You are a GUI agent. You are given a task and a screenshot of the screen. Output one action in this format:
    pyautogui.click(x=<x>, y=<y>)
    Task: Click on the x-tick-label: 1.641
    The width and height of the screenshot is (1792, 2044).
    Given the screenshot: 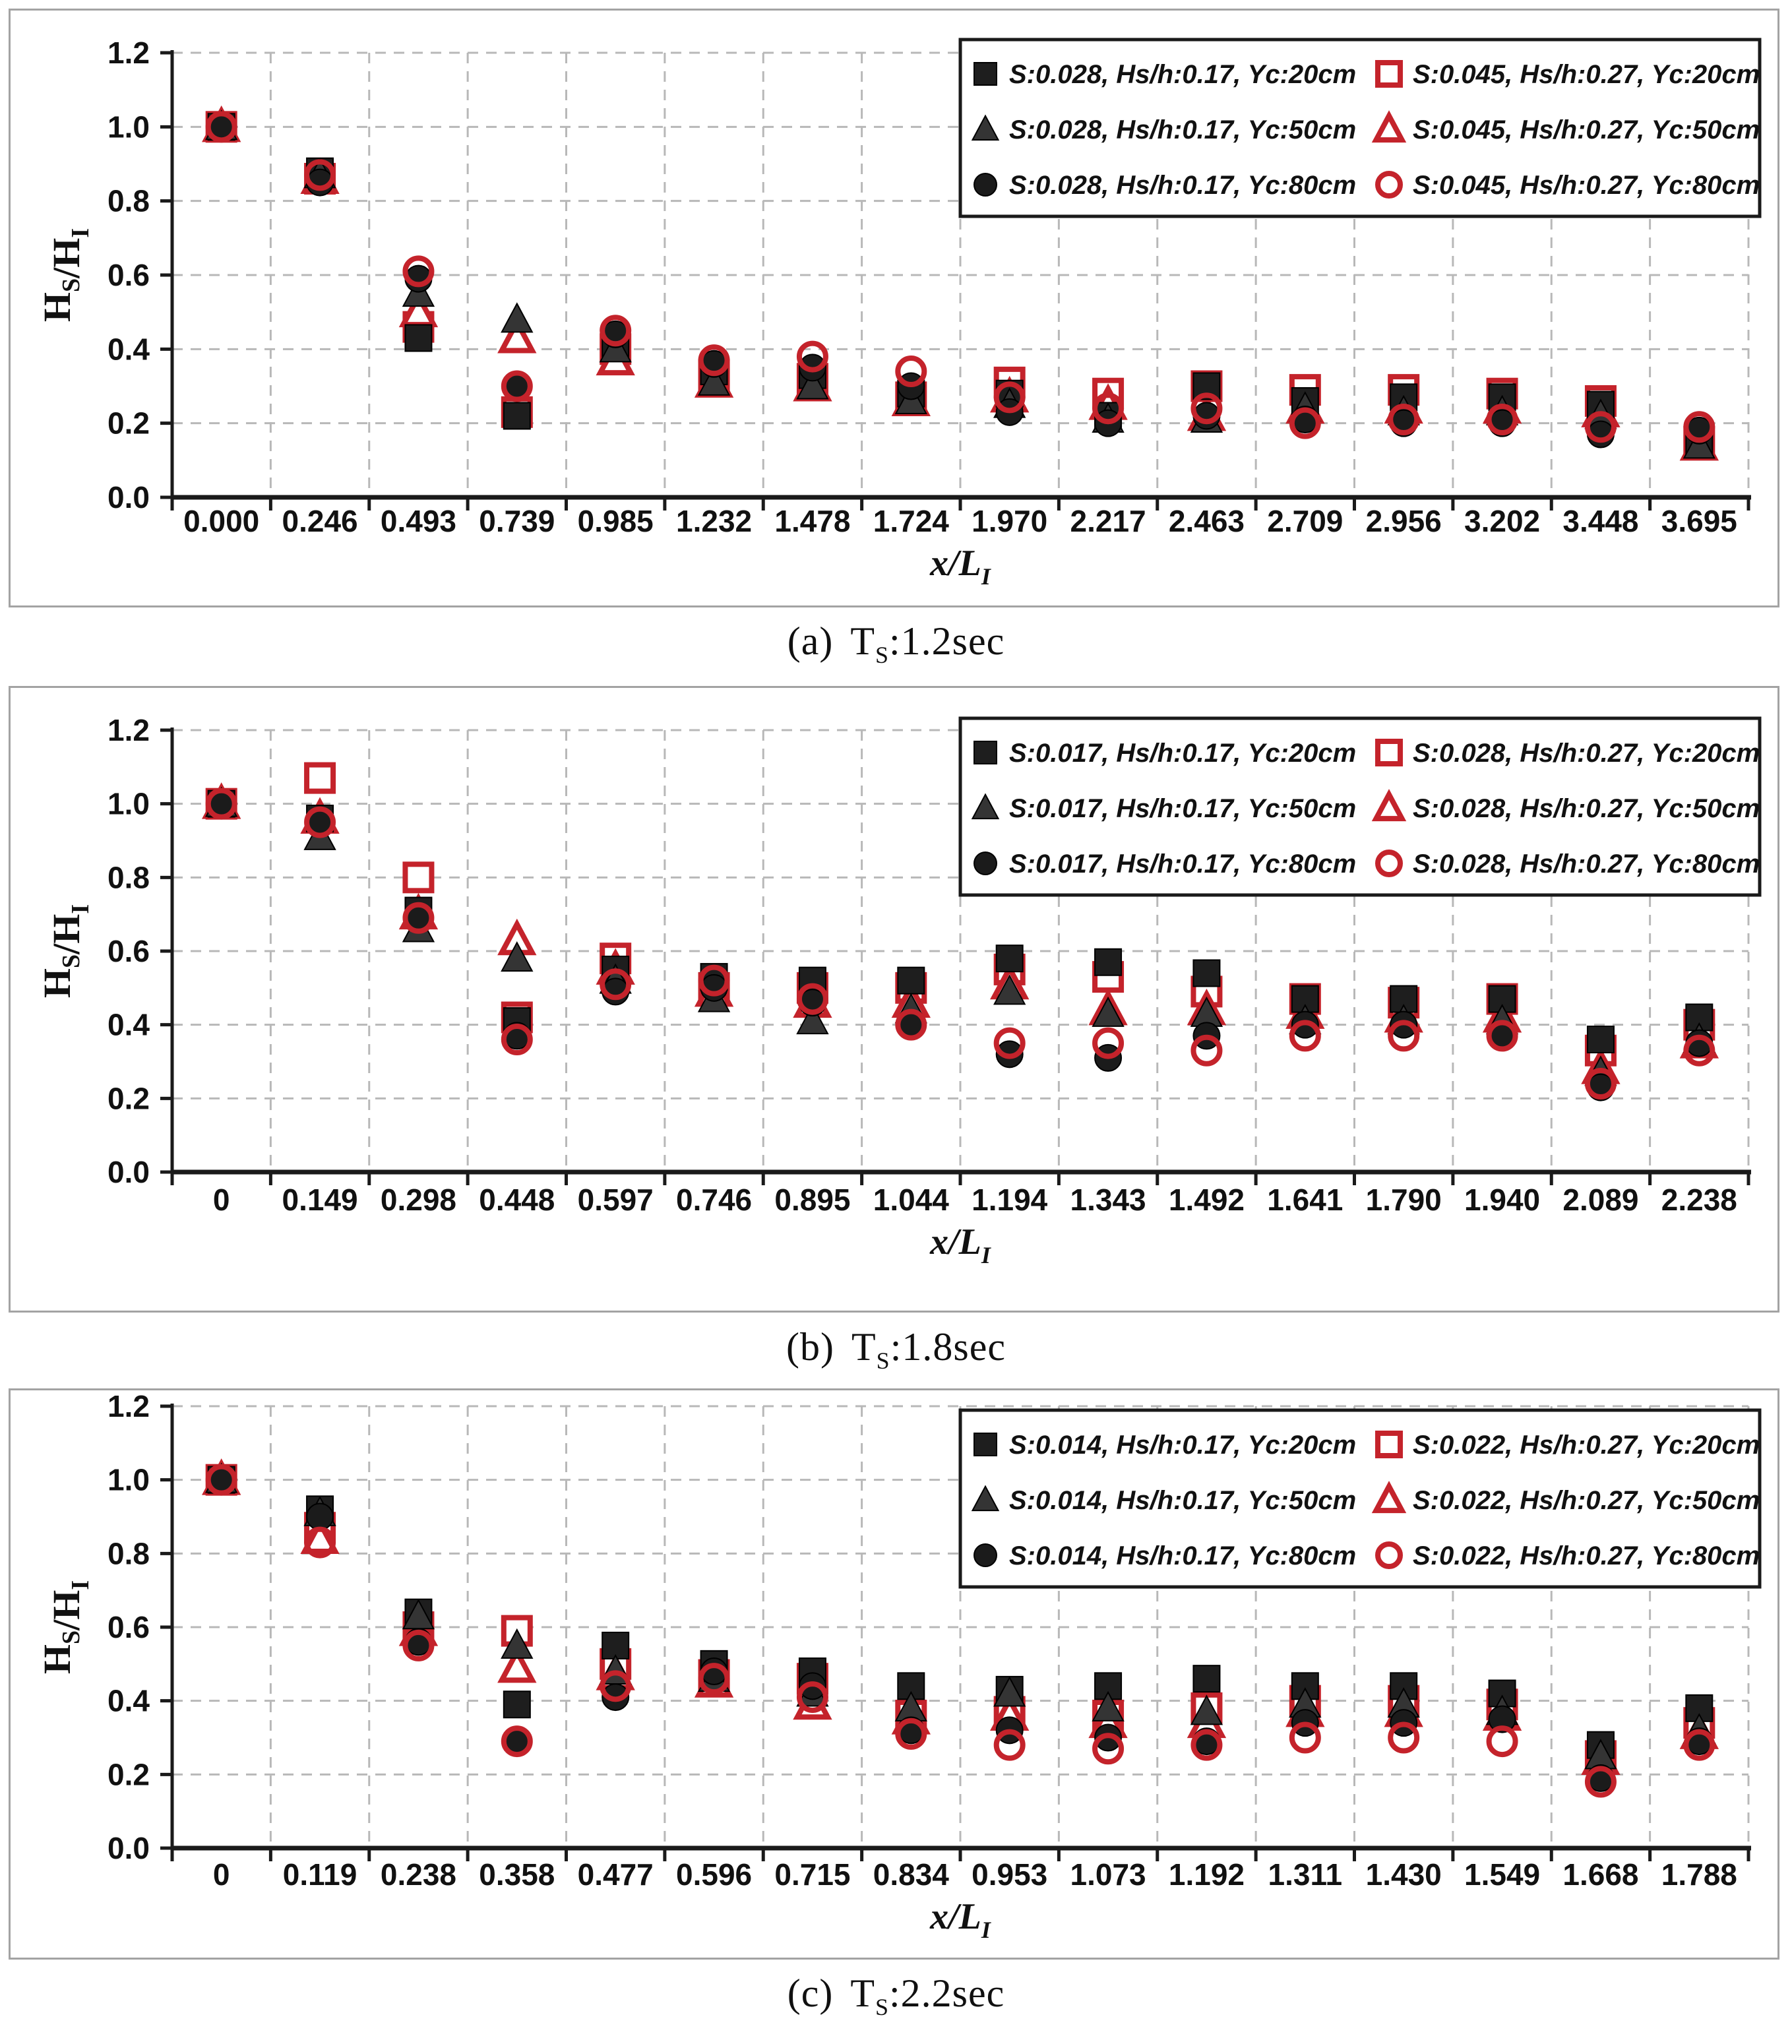 What is the action you would take?
    pyautogui.click(x=1305, y=1200)
    